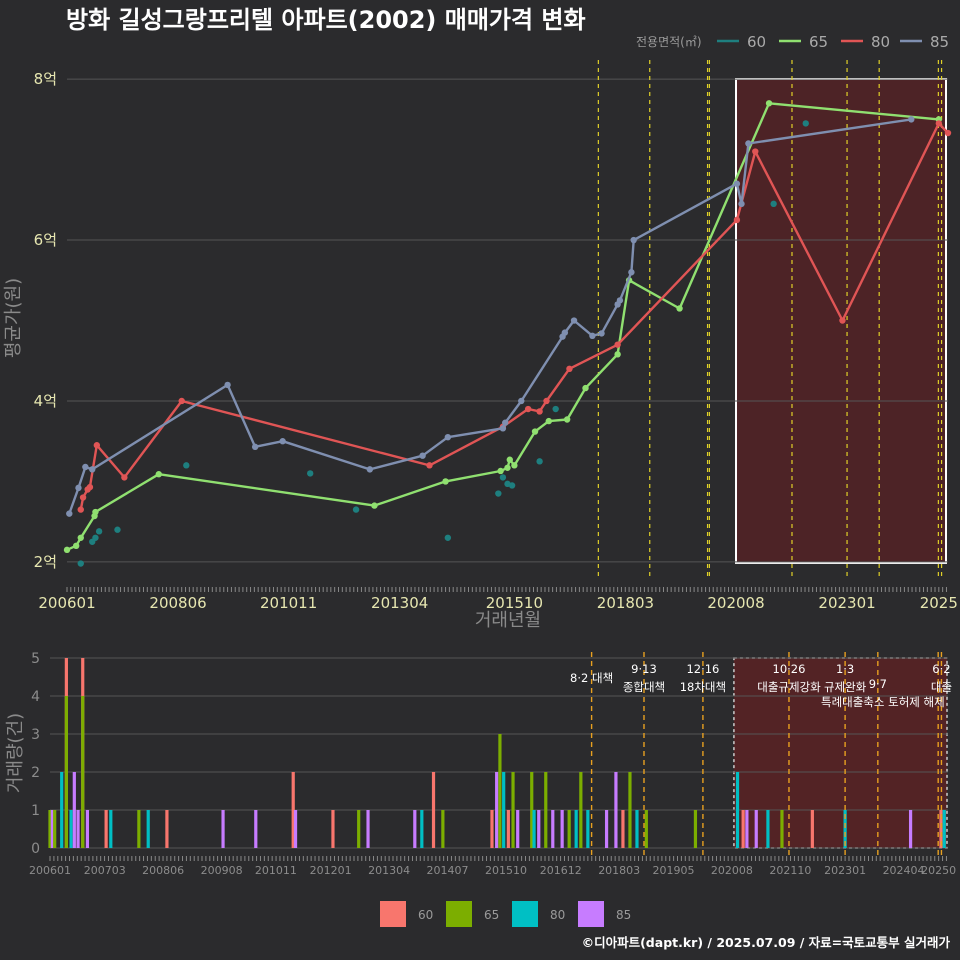  What do you see at coordinates (883, 702) in the screenshot?
I see `policy-name-label: 특례대출축소 토허제 해제` at bounding box center [883, 702].